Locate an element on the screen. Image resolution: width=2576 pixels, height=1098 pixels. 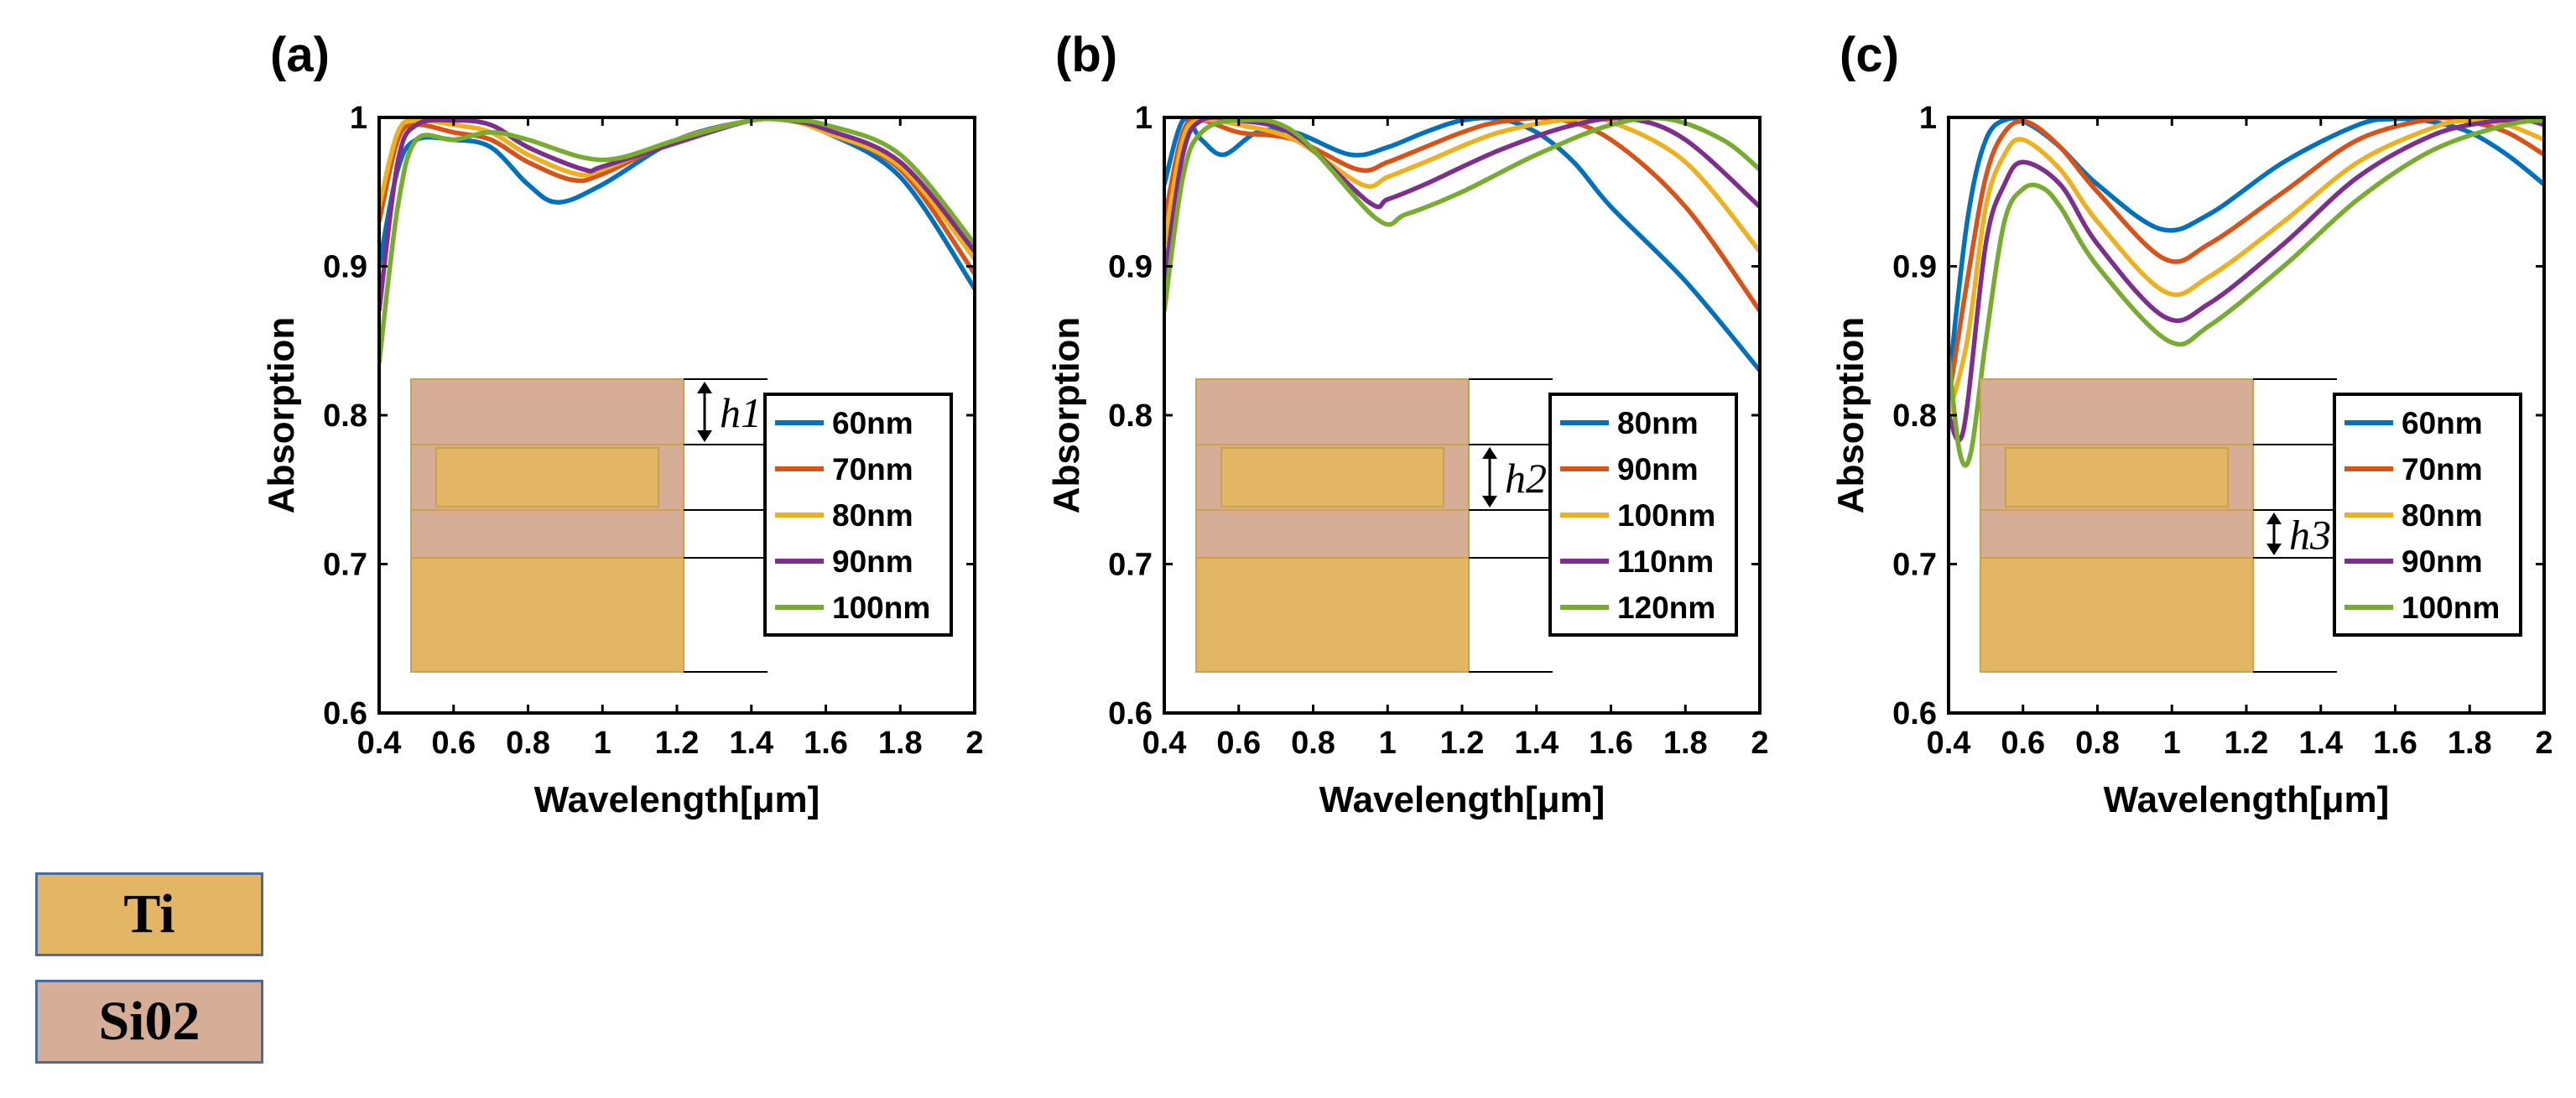
structure-inset: h2 is located at coordinates (1374, 525).